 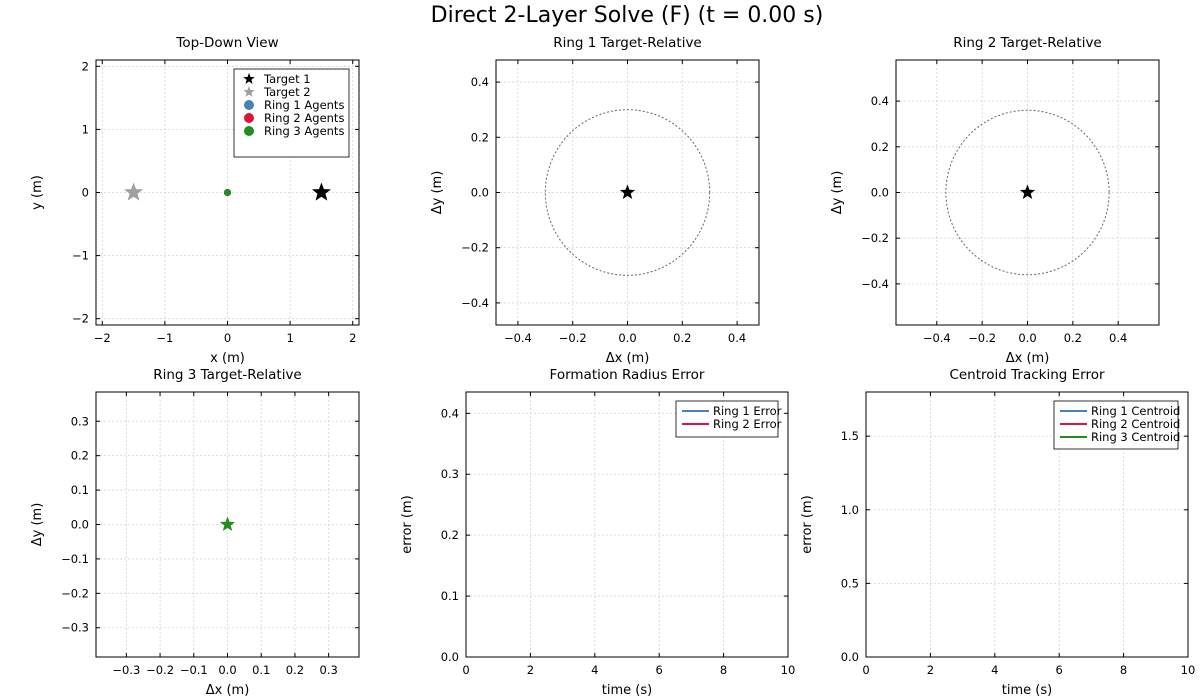 What do you see at coordinates (126, 670) in the screenshot?
I see `x-tick-label: −0.3` at bounding box center [126, 670].